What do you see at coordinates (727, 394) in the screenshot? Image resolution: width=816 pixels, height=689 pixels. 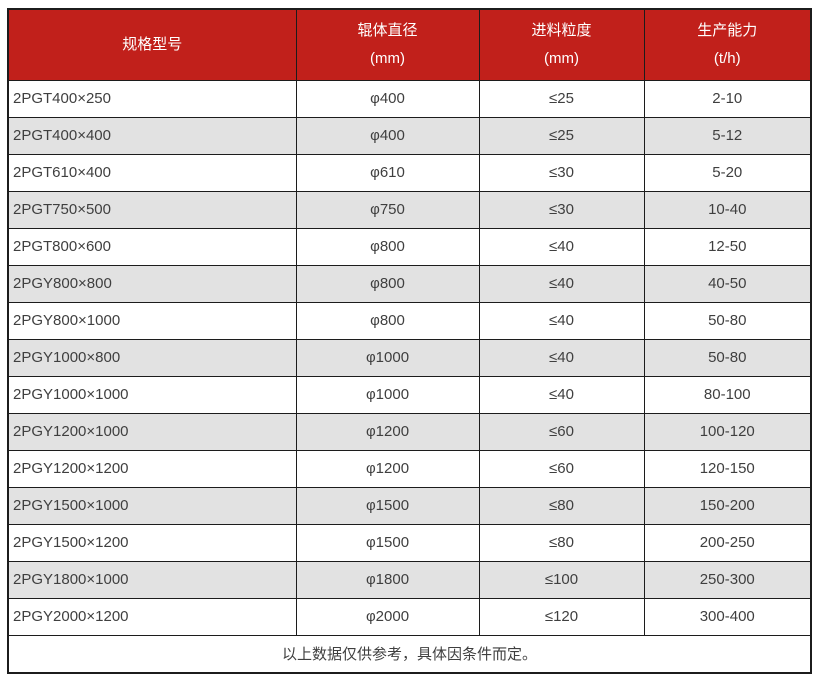 I see `capacity-cell: 80-100` at bounding box center [727, 394].